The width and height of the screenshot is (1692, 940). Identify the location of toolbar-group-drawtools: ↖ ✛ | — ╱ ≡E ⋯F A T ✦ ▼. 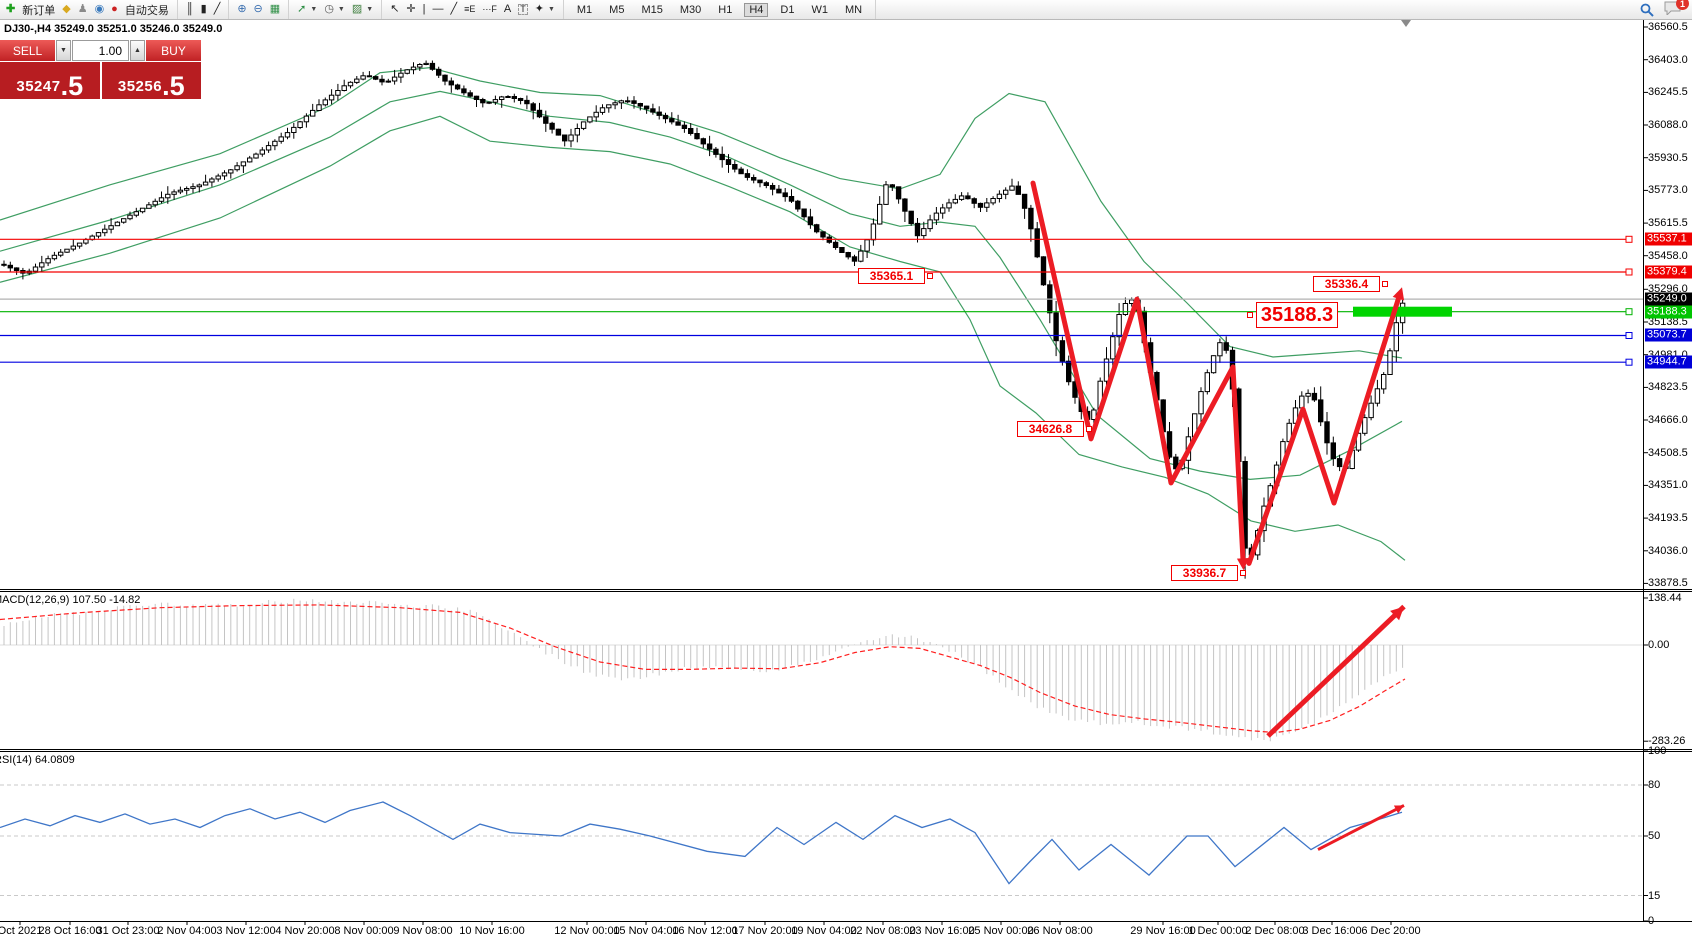
(473, 9).